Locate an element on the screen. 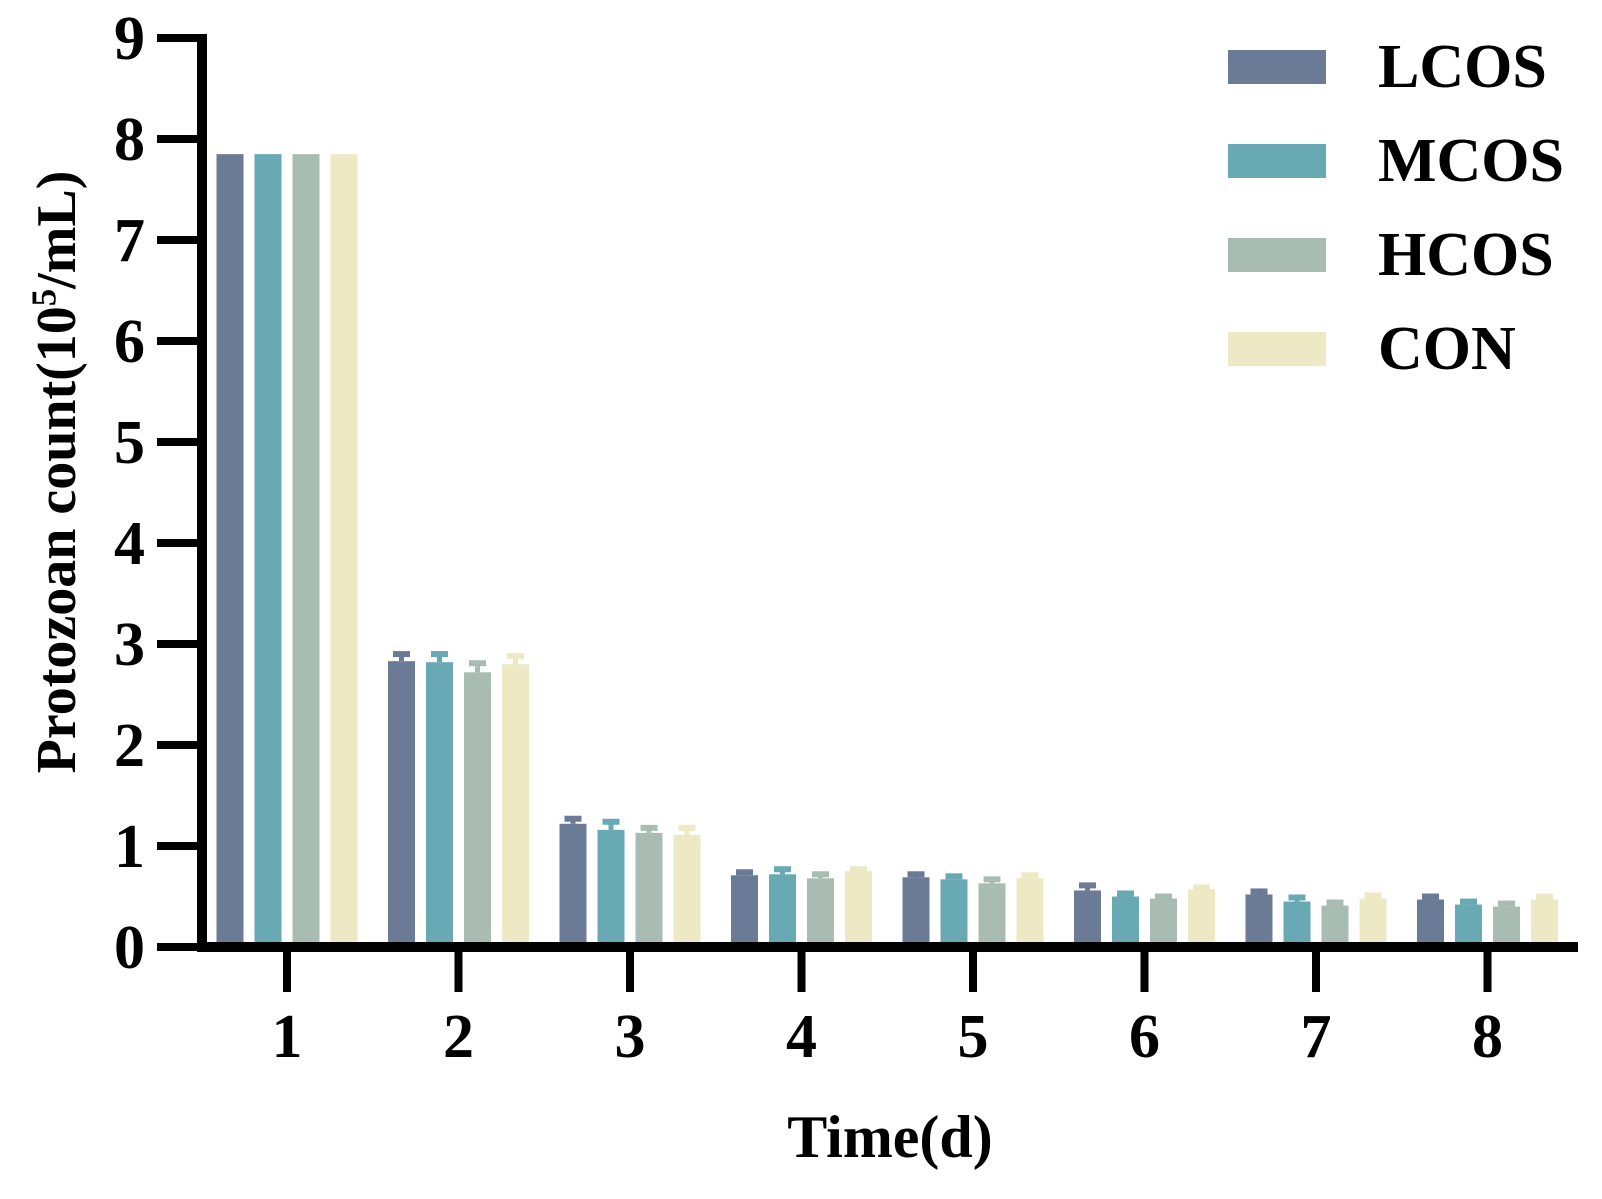 The height and width of the screenshot is (1199, 1602). error-stem-CON-day3 is located at coordinates (687, 831).